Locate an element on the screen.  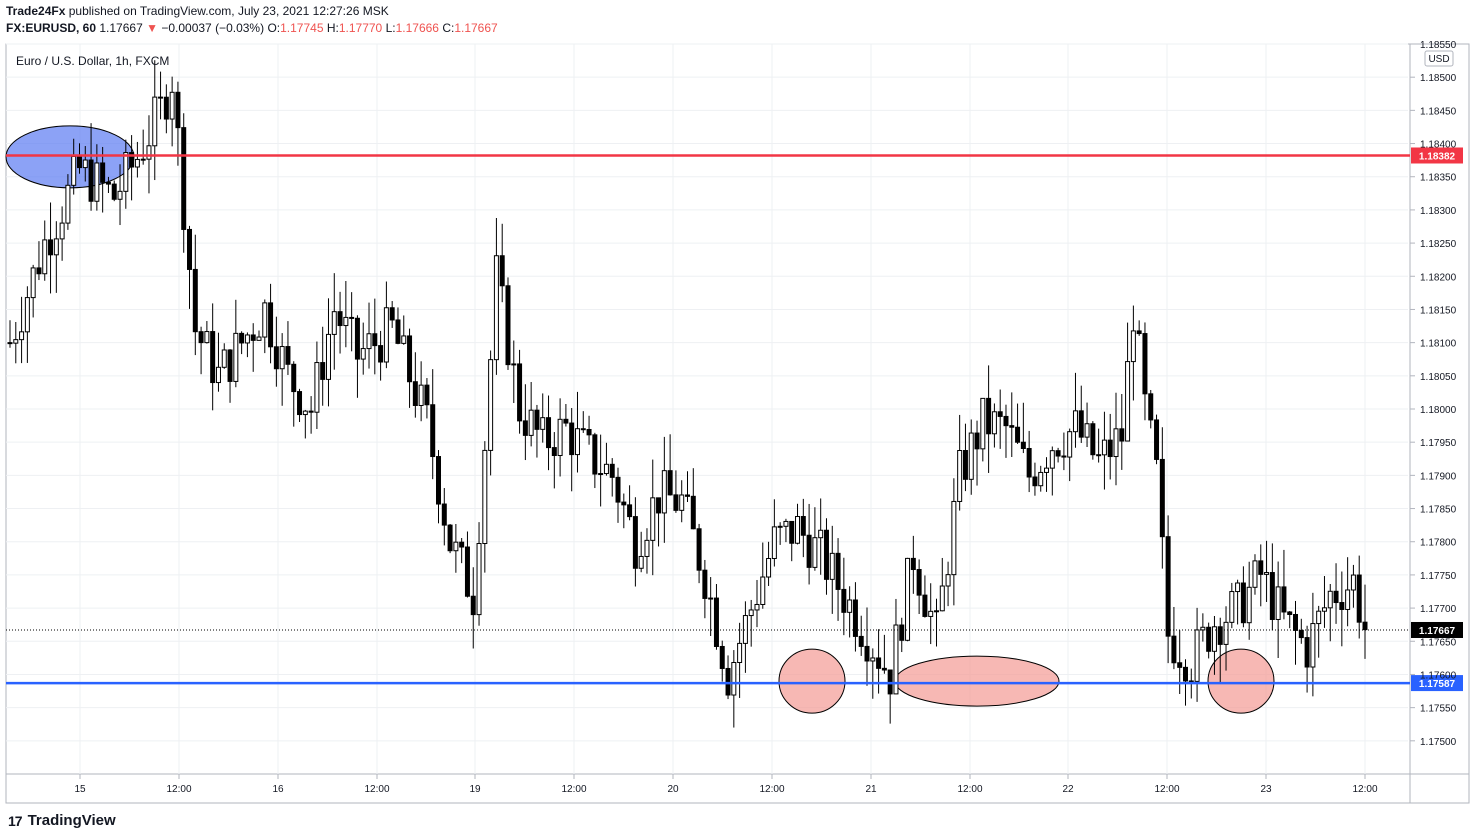
support-level-label-box is located at coordinates (1437, 683).